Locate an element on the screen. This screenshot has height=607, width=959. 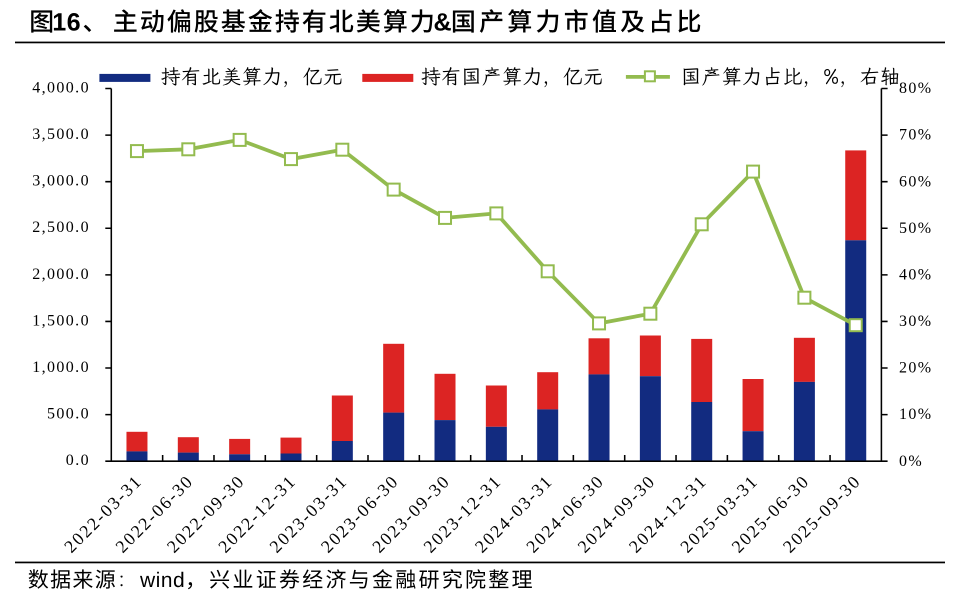
svg-text: 70% is located at coordinates (916, 135).